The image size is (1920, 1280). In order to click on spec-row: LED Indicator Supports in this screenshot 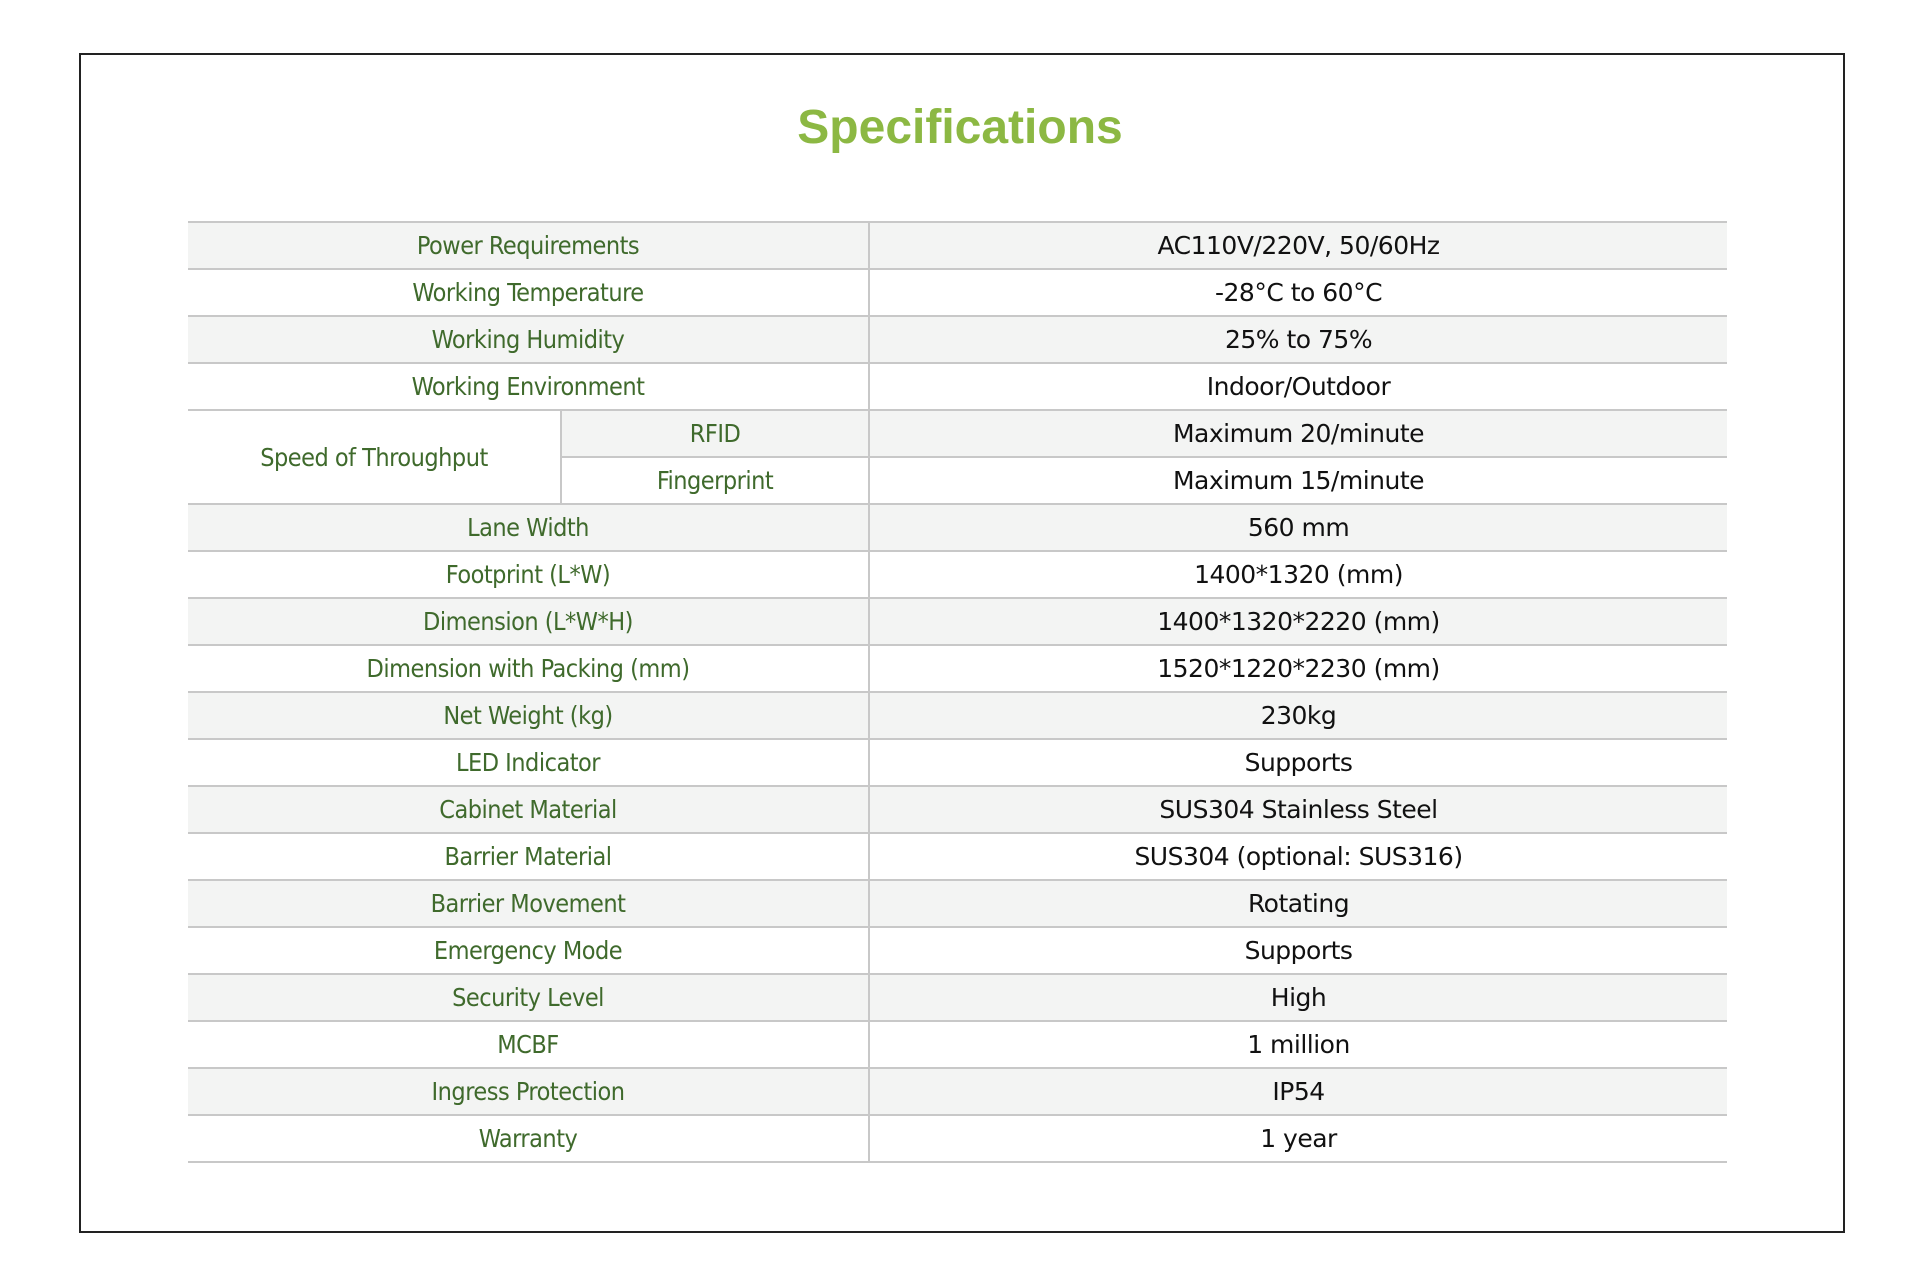, I will do `click(958, 762)`.